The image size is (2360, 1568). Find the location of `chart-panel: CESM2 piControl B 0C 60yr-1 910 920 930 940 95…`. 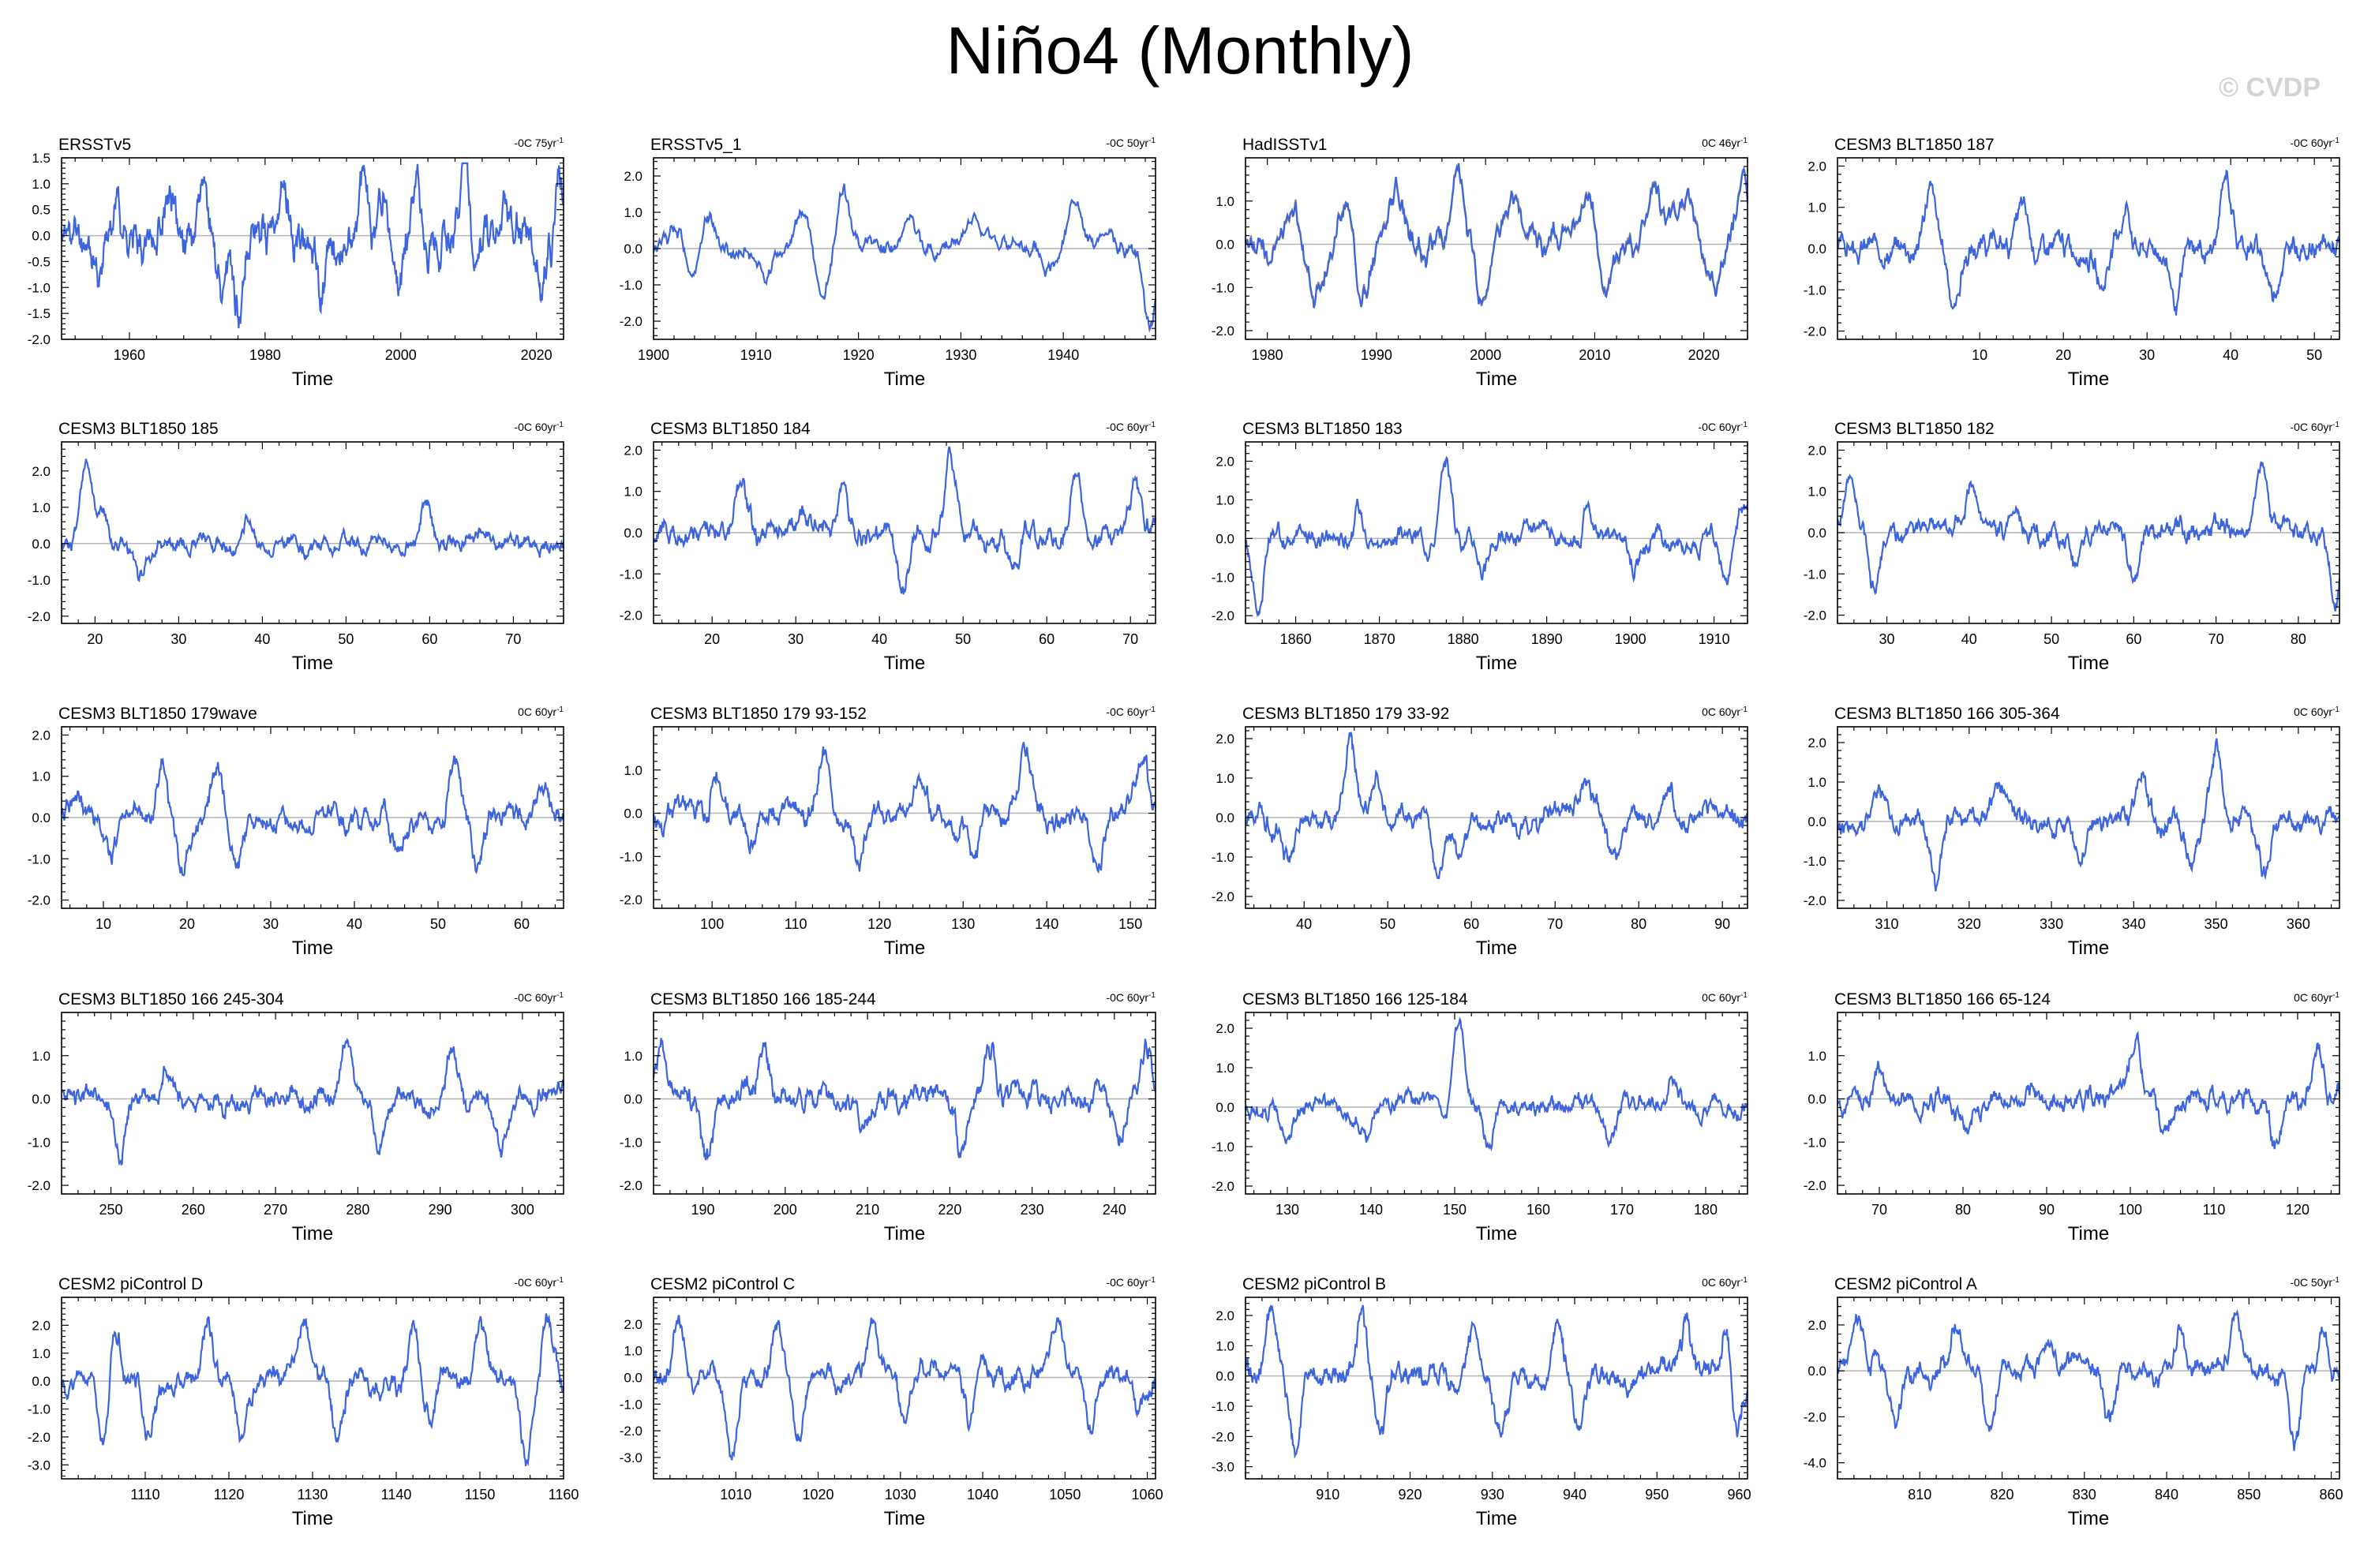

chart-panel: CESM2 piControl B 0C 60yr-1 910 920 930 940 95… is located at coordinates (1481, 1402).